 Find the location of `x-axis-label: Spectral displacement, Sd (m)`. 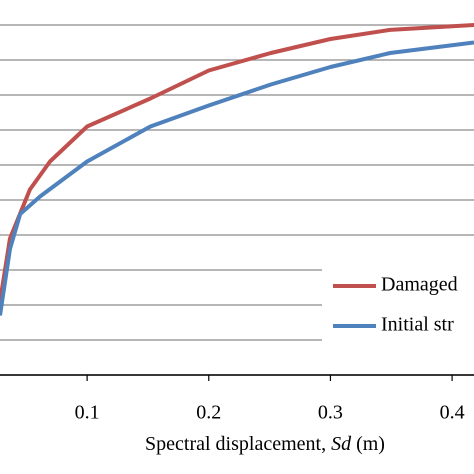

x-axis-label: Spectral displacement, Sd (m) is located at coordinates (265, 444).